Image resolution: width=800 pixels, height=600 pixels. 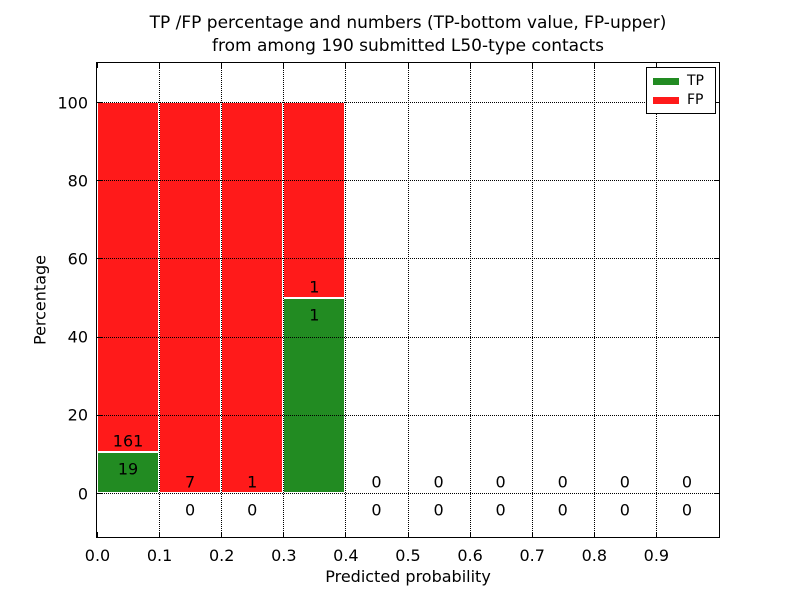 What do you see at coordinates (40, 300) in the screenshot?
I see `y-axis-label: Percentage` at bounding box center [40, 300].